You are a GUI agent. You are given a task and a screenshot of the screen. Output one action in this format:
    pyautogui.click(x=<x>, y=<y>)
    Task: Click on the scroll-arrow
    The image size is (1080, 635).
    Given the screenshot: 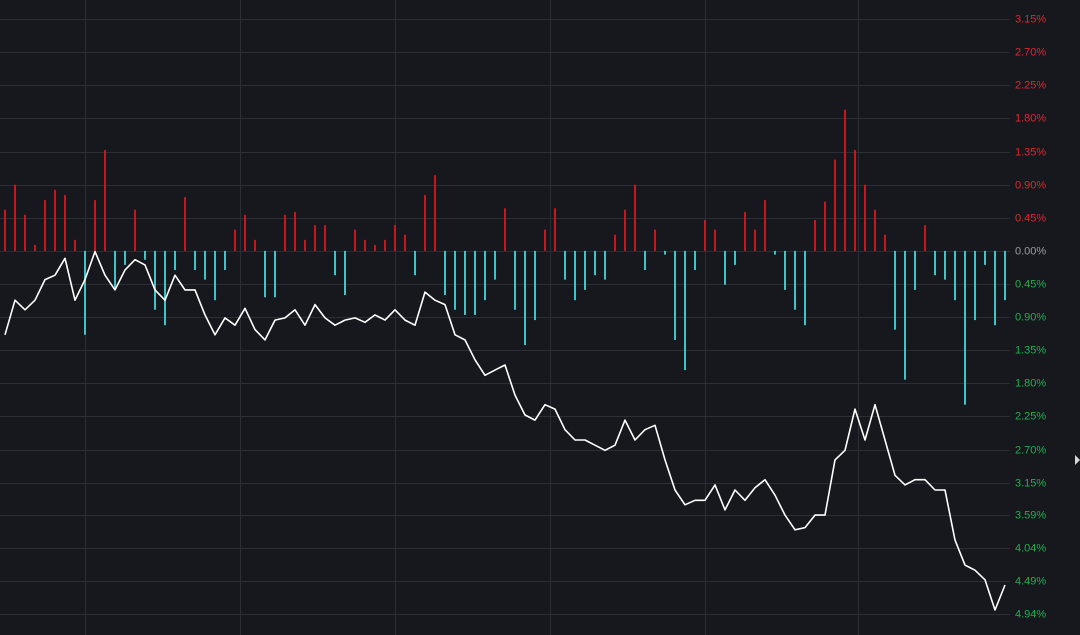 What is the action you would take?
    pyautogui.click(x=1077, y=460)
    